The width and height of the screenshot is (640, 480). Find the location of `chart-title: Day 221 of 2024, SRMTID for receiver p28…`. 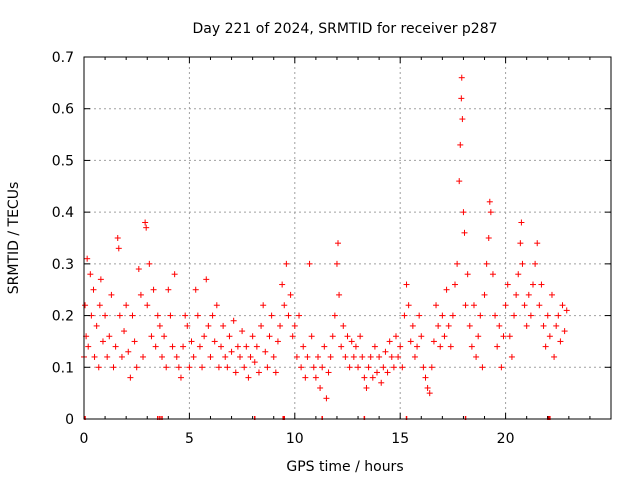

chart-title: Day 221 of 2024, SRMTID for receiver p28… is located at coordinates (344, 29).